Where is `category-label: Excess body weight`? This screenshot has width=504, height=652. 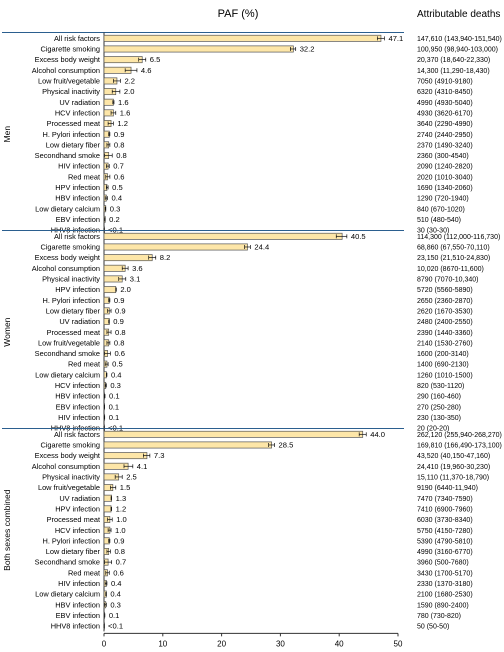 category-label: Excess body weight is located at coordinates (67, 257).